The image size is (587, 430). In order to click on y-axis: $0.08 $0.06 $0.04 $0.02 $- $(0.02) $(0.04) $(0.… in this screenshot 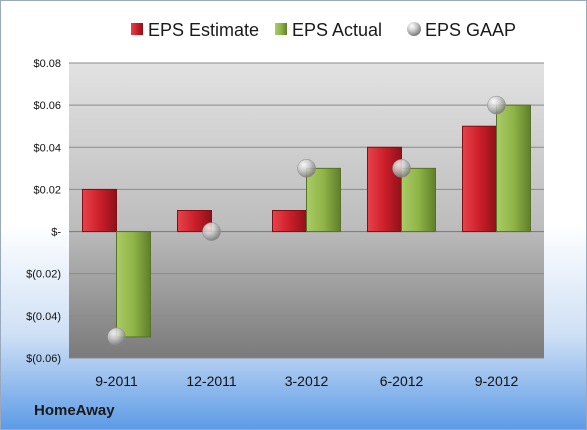, I will do `click(43, 211)`.